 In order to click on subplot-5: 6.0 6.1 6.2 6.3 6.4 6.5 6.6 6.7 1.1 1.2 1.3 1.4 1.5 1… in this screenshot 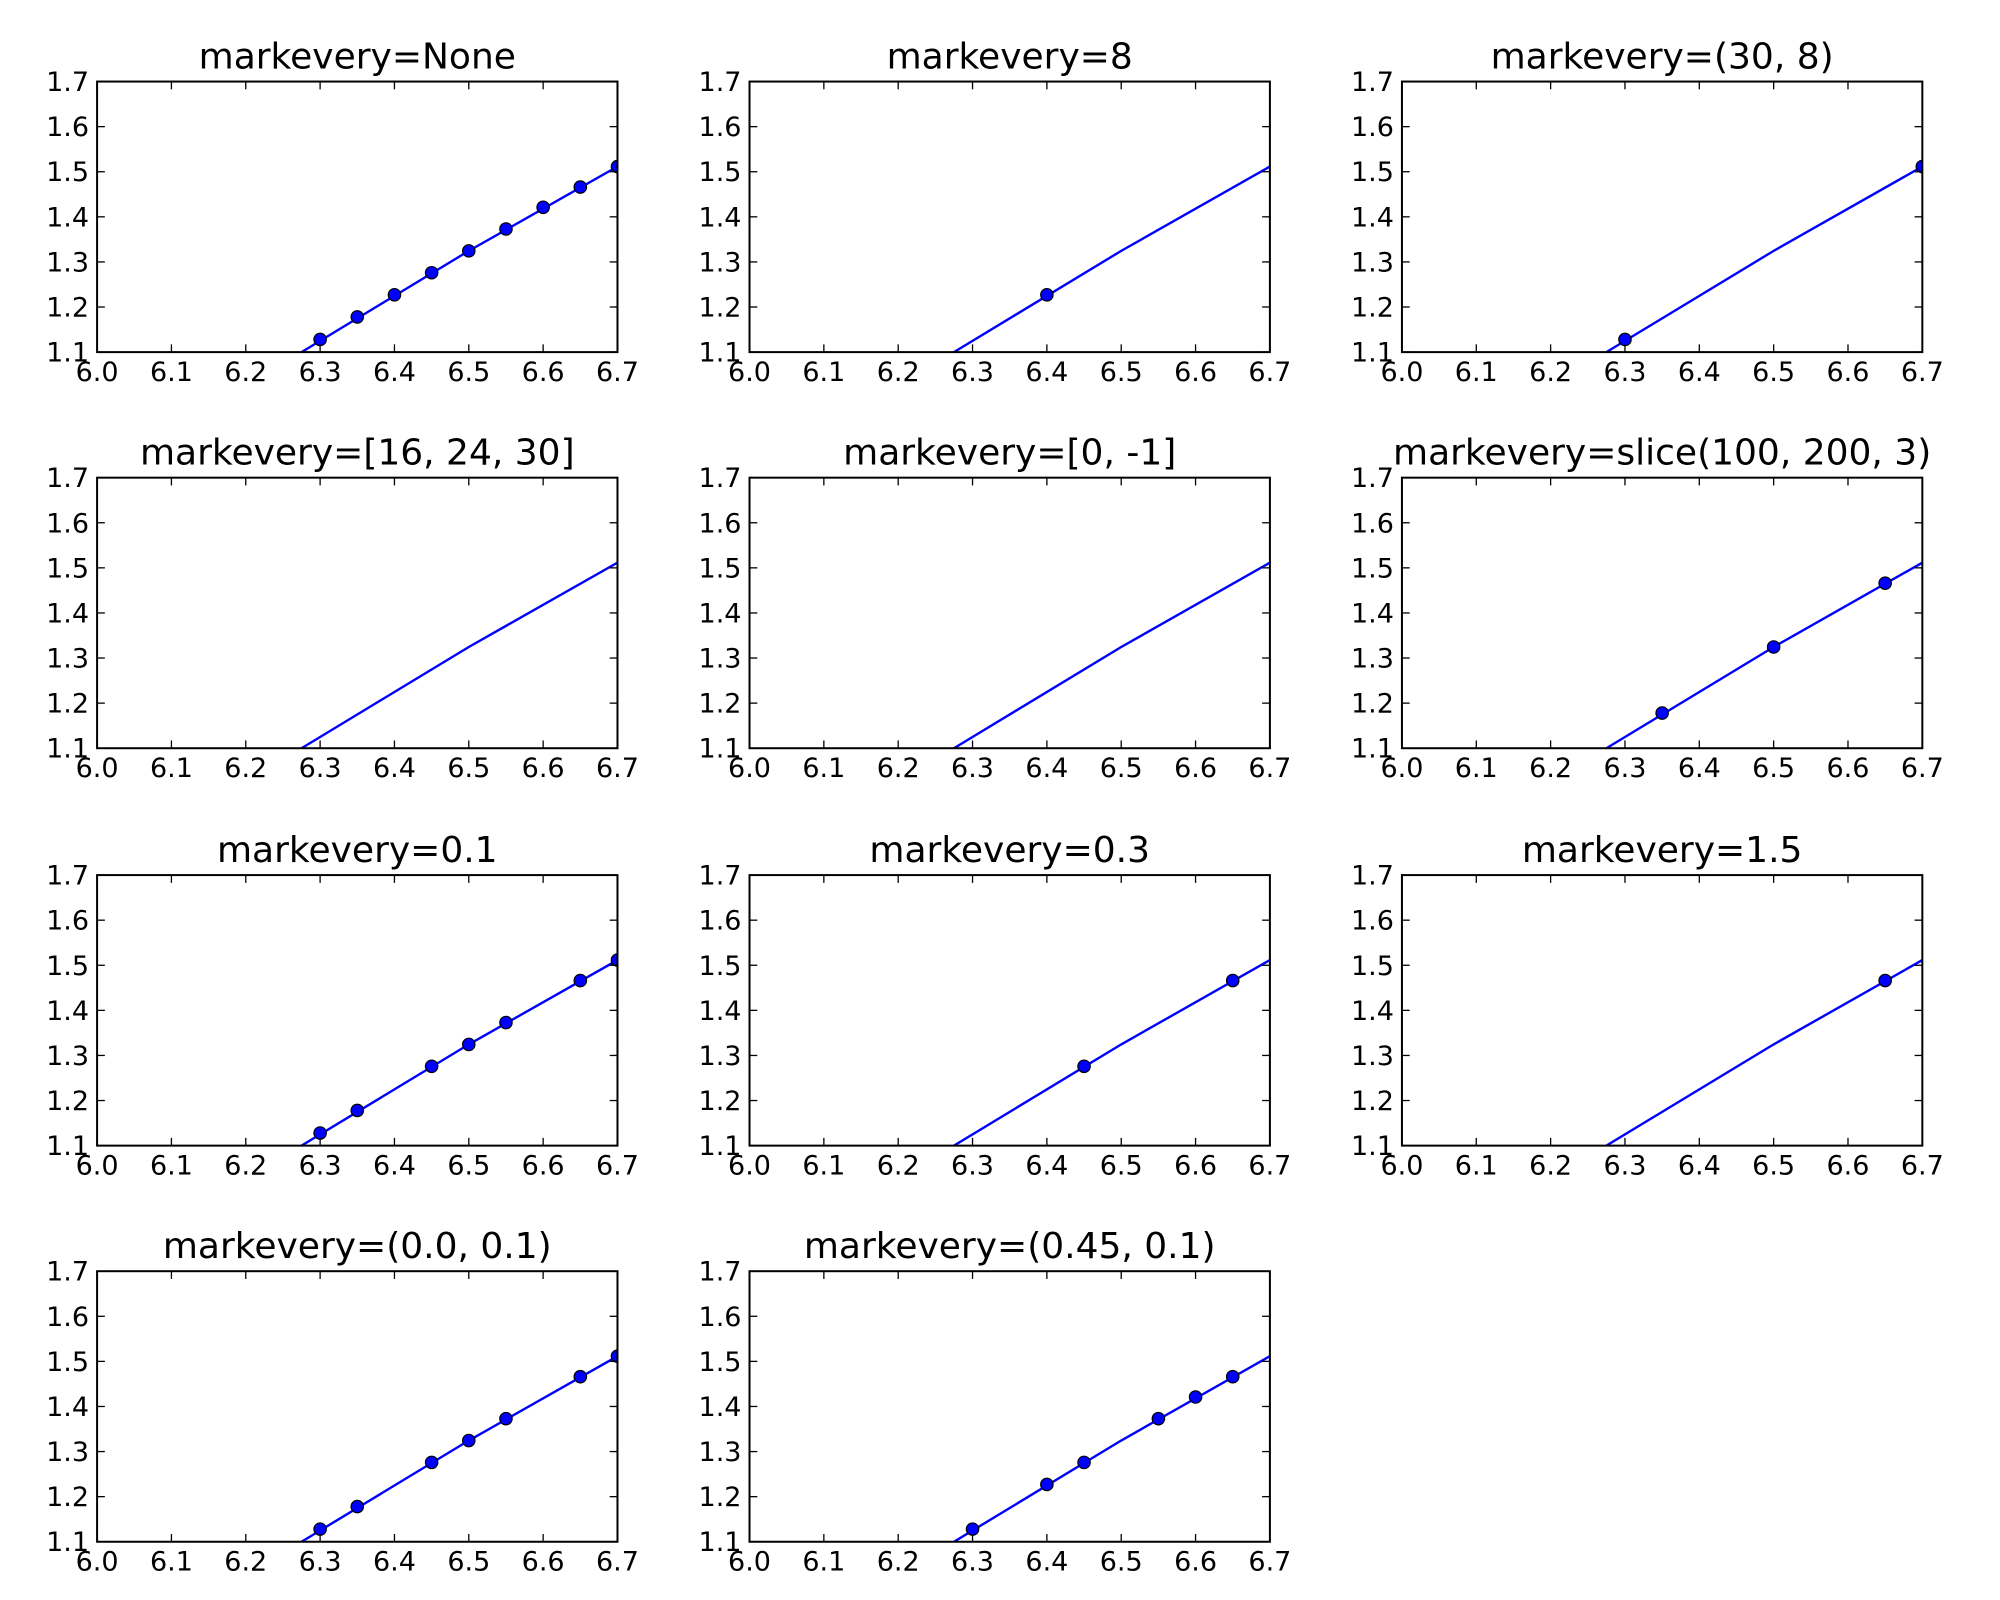, I will do `click(995, 609)`.